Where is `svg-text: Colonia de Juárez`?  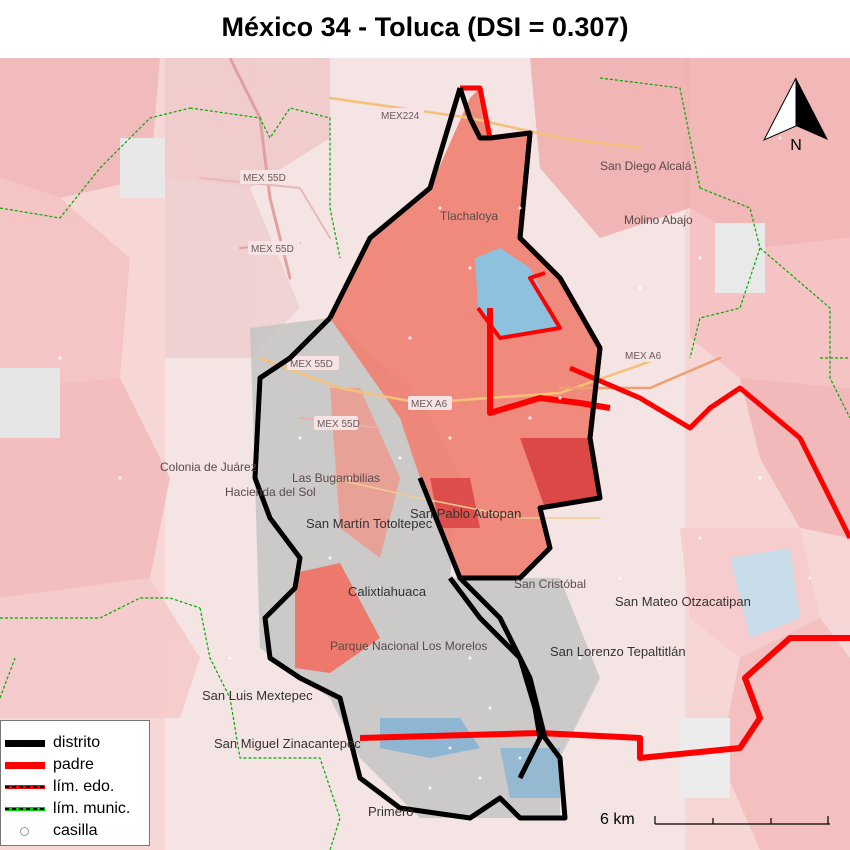 svg-text: Colonia de Juárez is located at coordinates (208, 467).